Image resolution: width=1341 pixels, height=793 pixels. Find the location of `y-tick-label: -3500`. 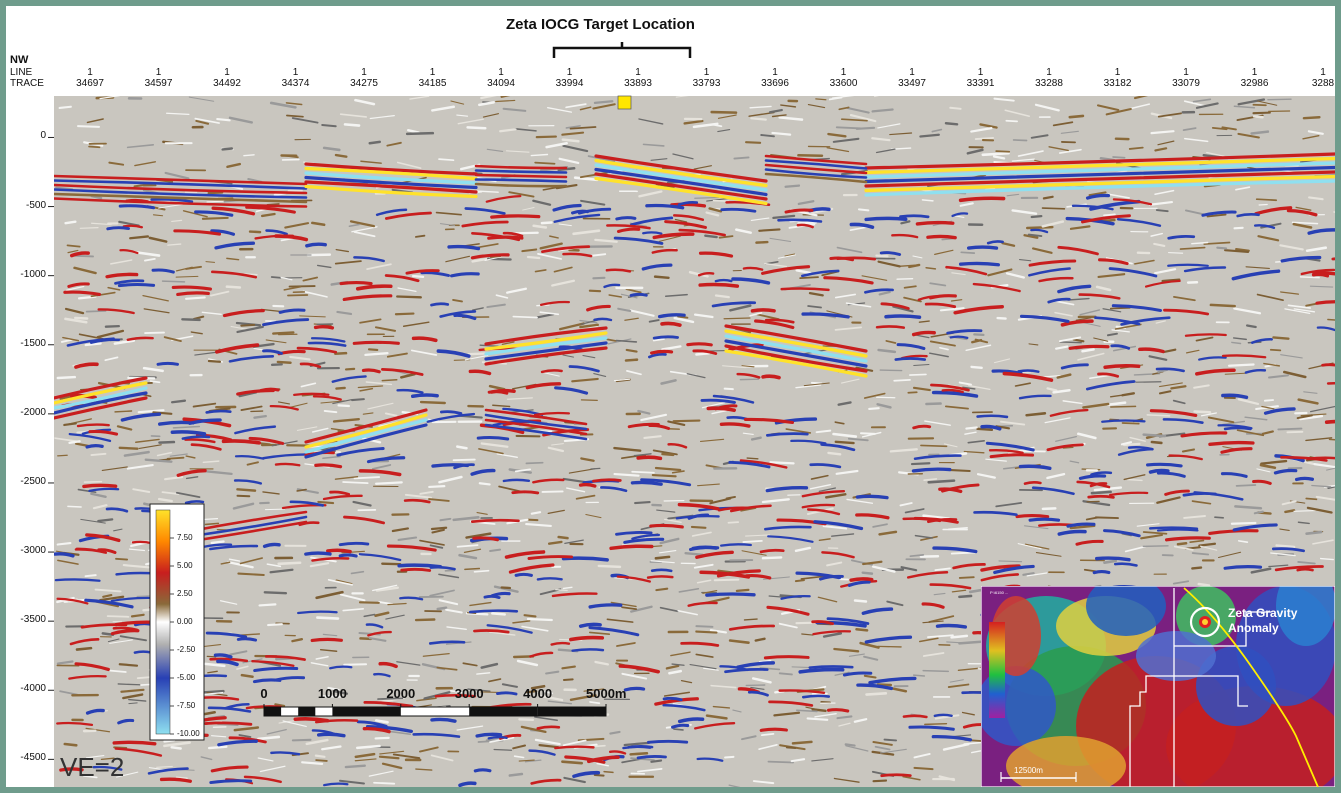

y-tick-label: -3500 is located at coordinates (33, 620).